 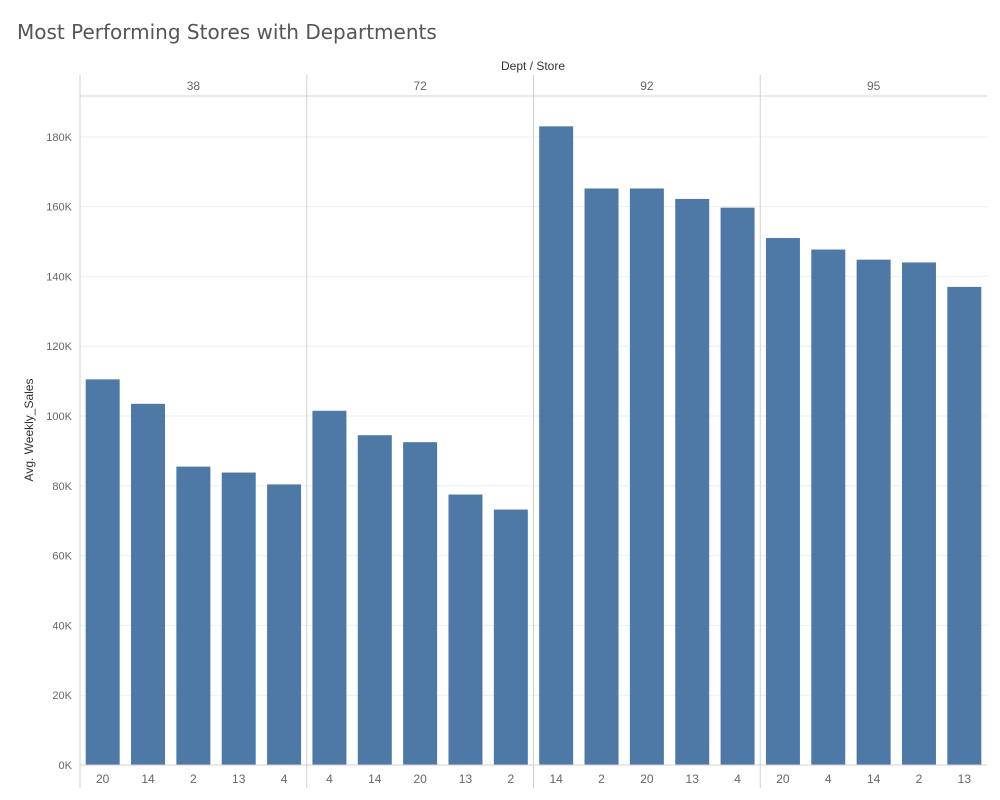 I want to click on dept-header-label: 38, so click(x=194, y=86).